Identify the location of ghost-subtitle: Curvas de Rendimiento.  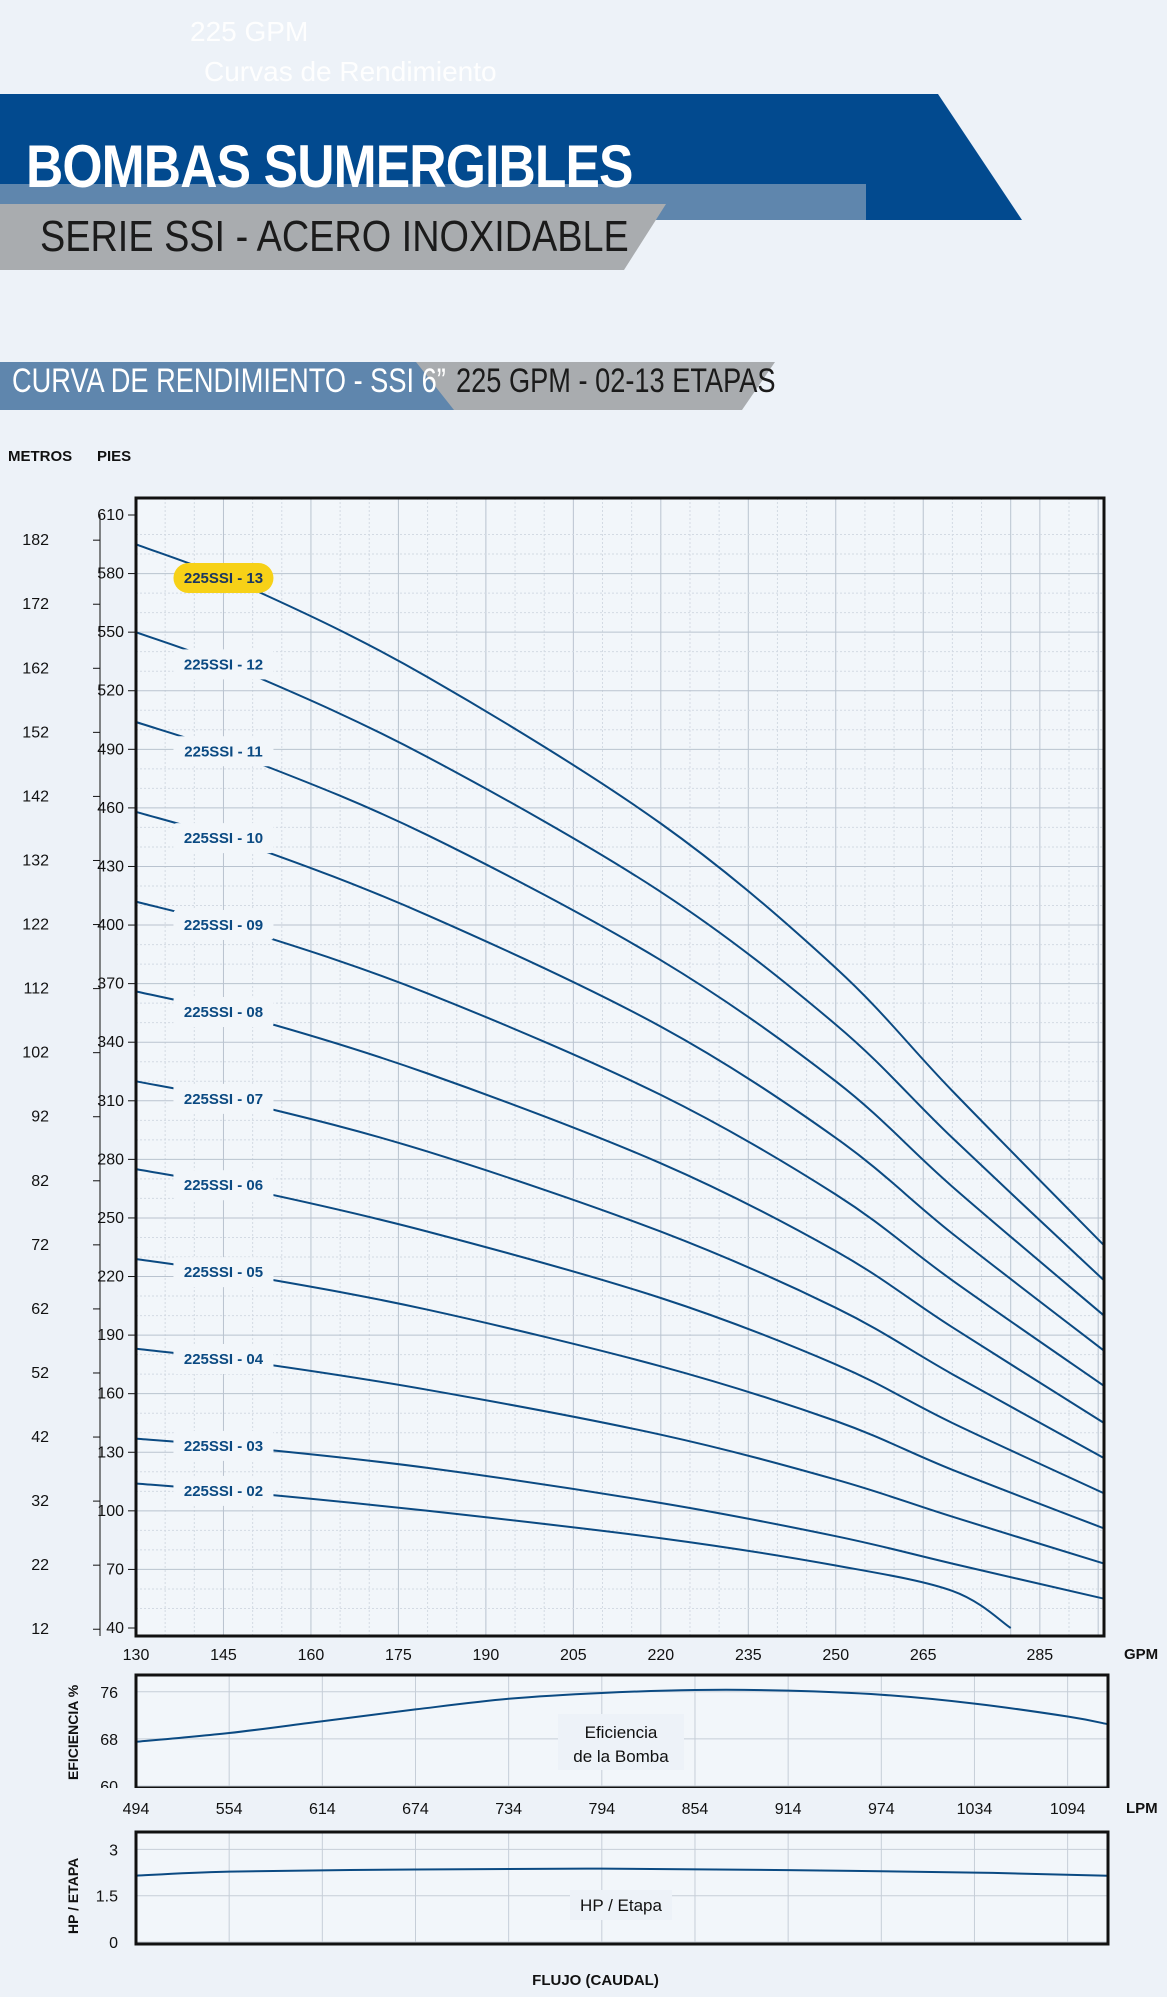
(350, 71).